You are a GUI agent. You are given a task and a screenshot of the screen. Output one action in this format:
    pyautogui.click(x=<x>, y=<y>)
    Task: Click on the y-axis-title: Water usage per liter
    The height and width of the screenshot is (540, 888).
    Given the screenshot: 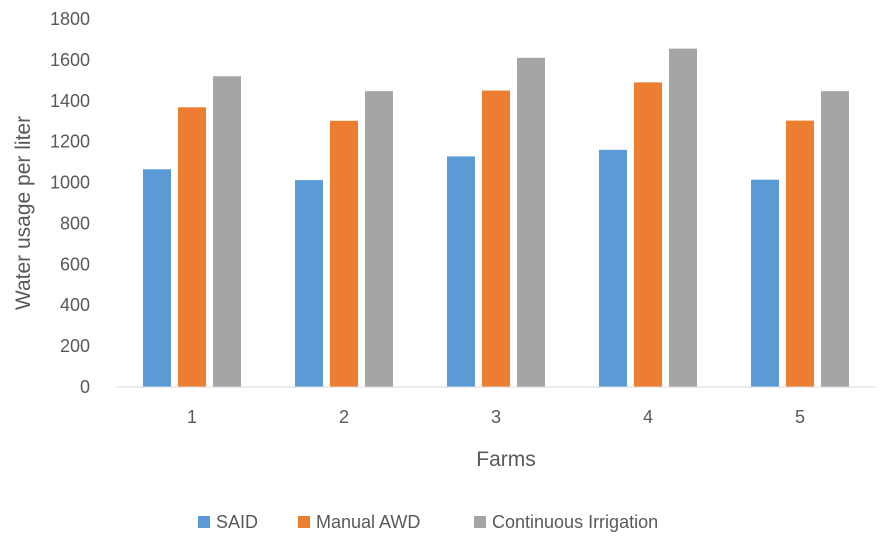 What is the action you would take?
    pyautogui.click(x=23, y=213)
    